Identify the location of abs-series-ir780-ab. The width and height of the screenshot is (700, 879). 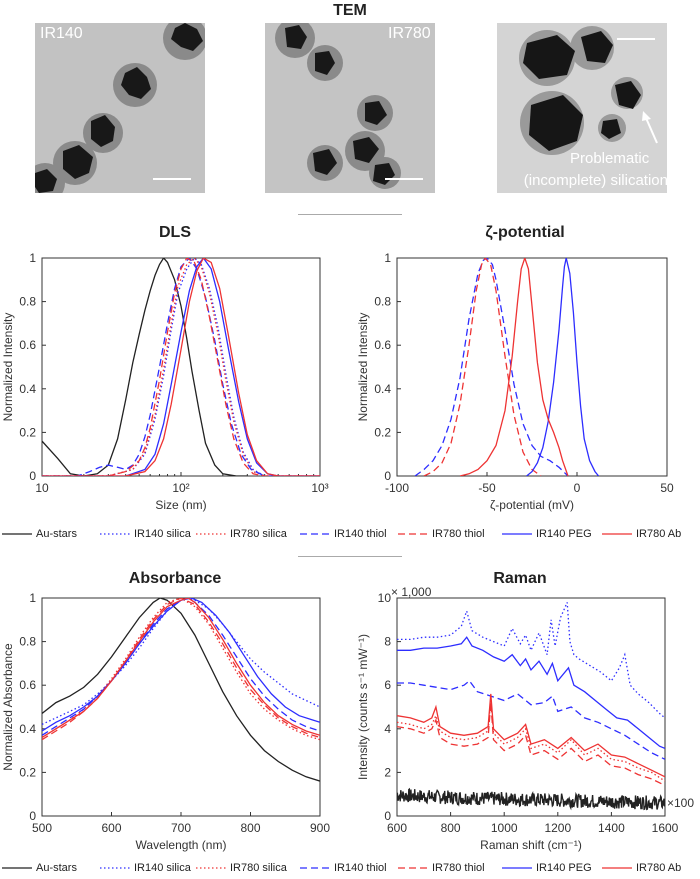
(181, 668).